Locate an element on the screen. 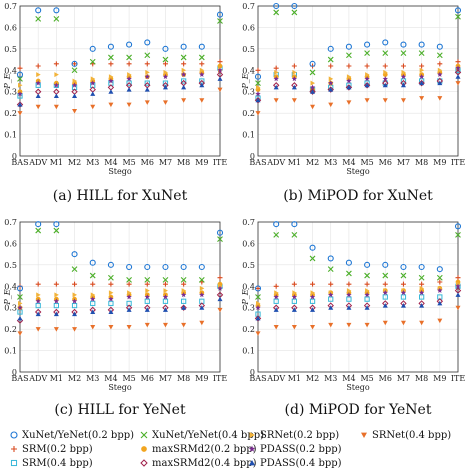  x-tick-label: M4 is located at coordinates (348, 378).